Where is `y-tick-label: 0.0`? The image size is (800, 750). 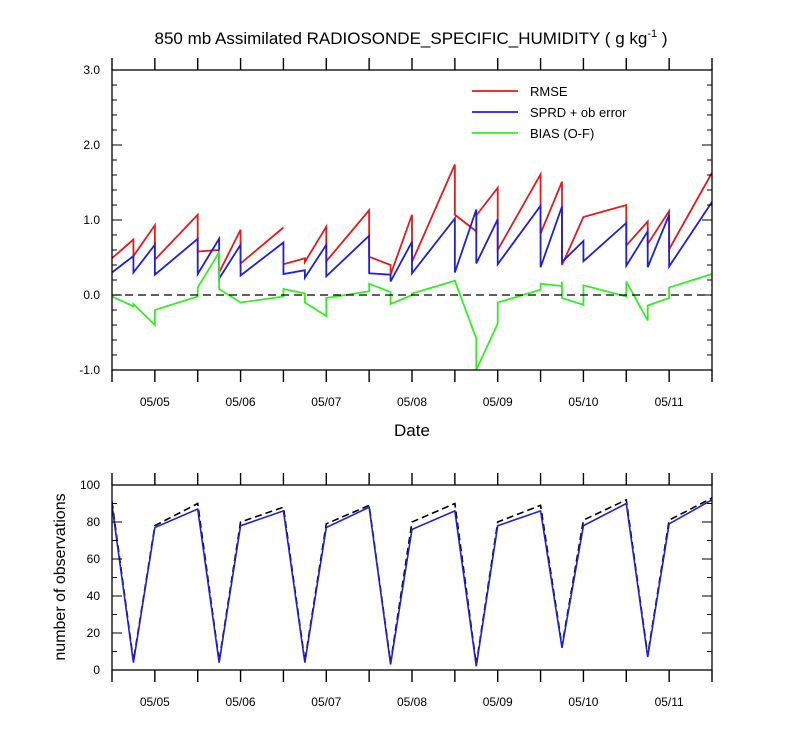
y-tick-label: 0.0 is located at coordinates (91, 295).